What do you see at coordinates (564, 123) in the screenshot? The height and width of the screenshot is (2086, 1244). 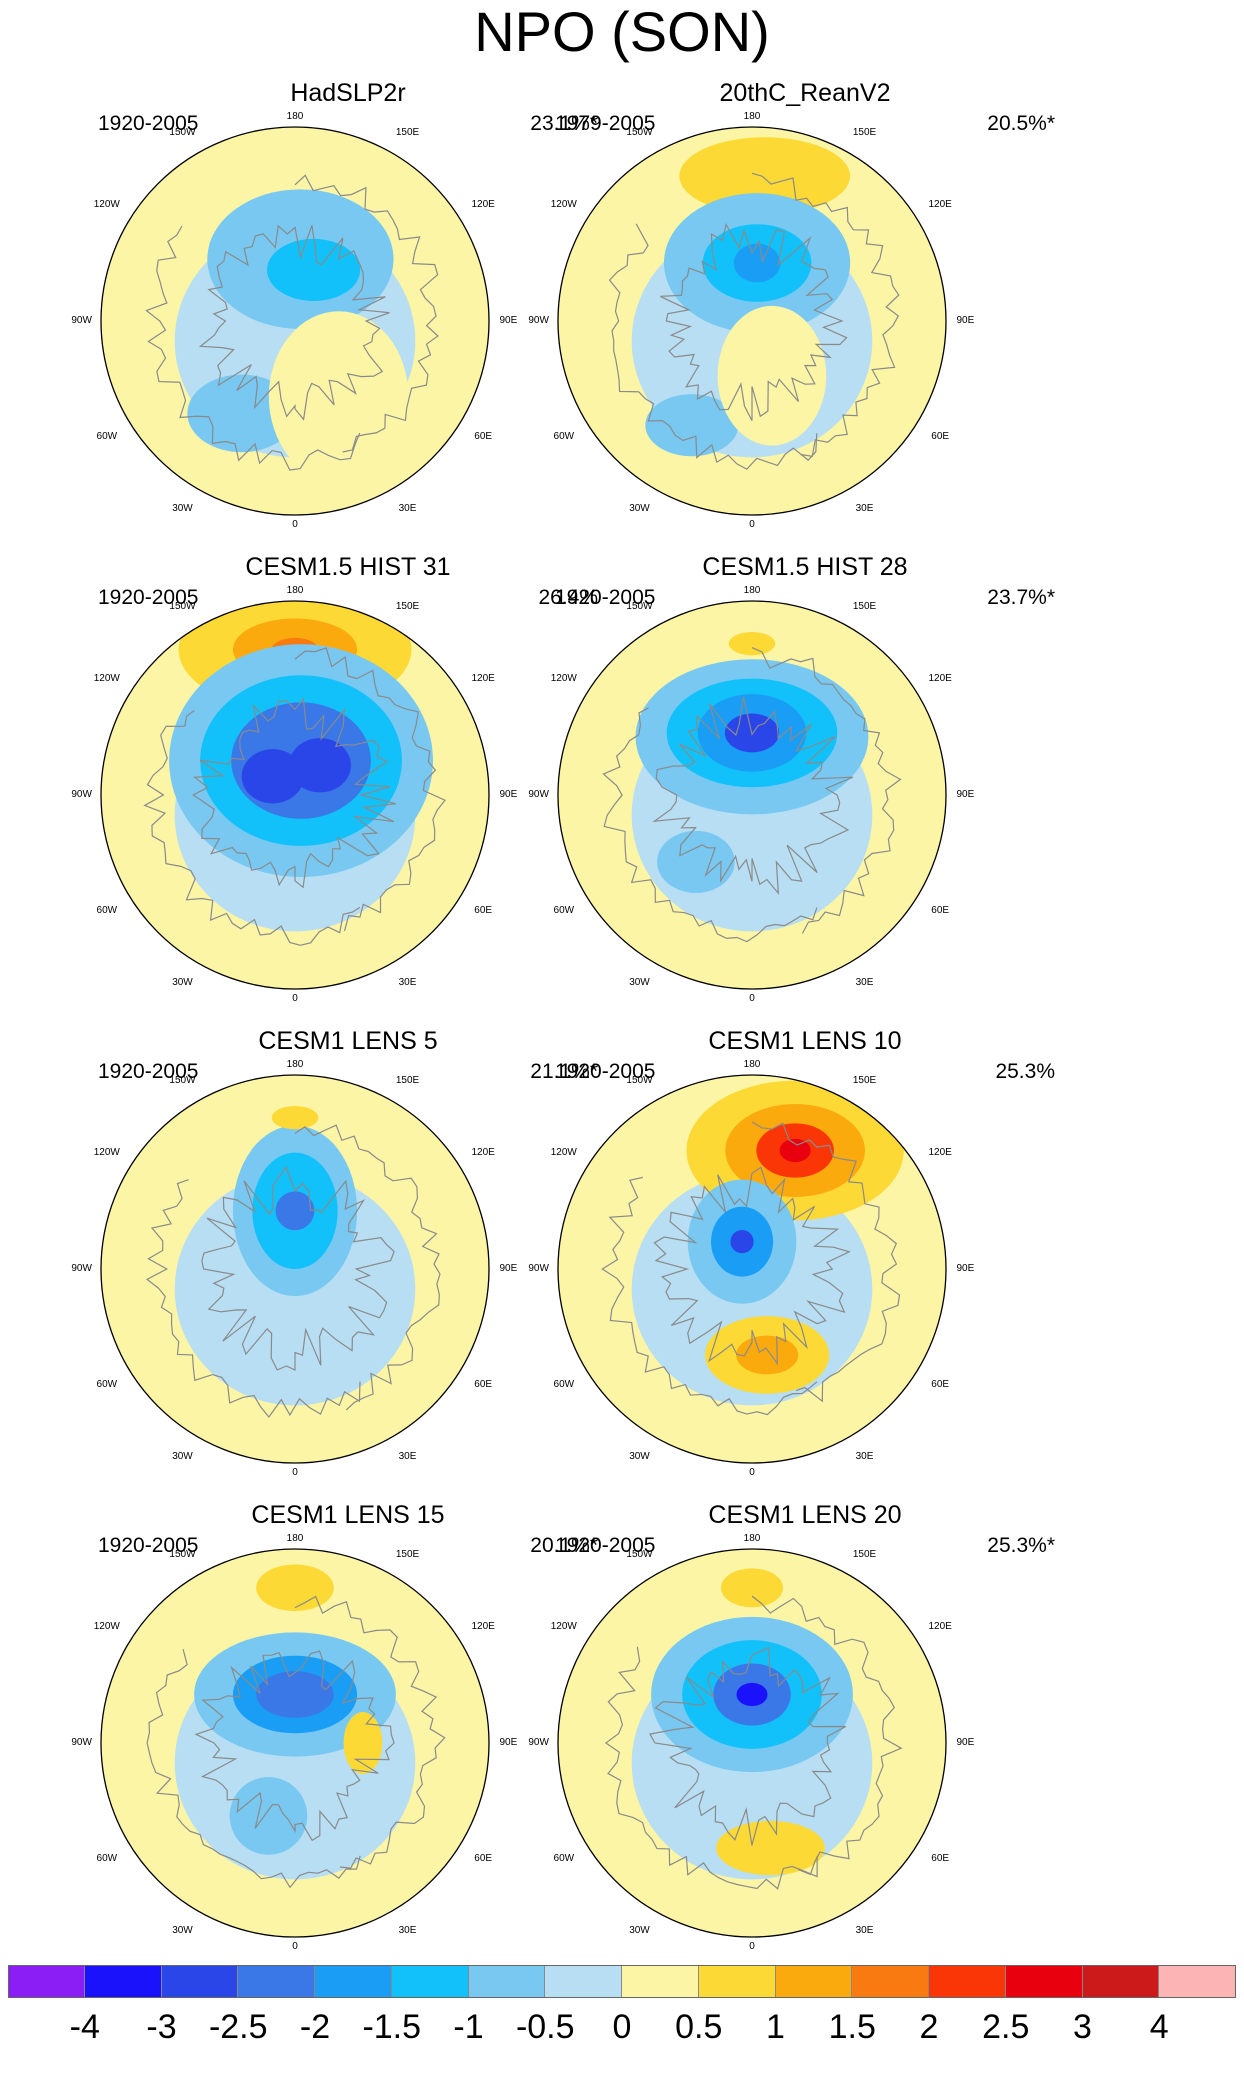 I see `panel-variance-percent: 23.1%*` at bounding box center [564, 123].